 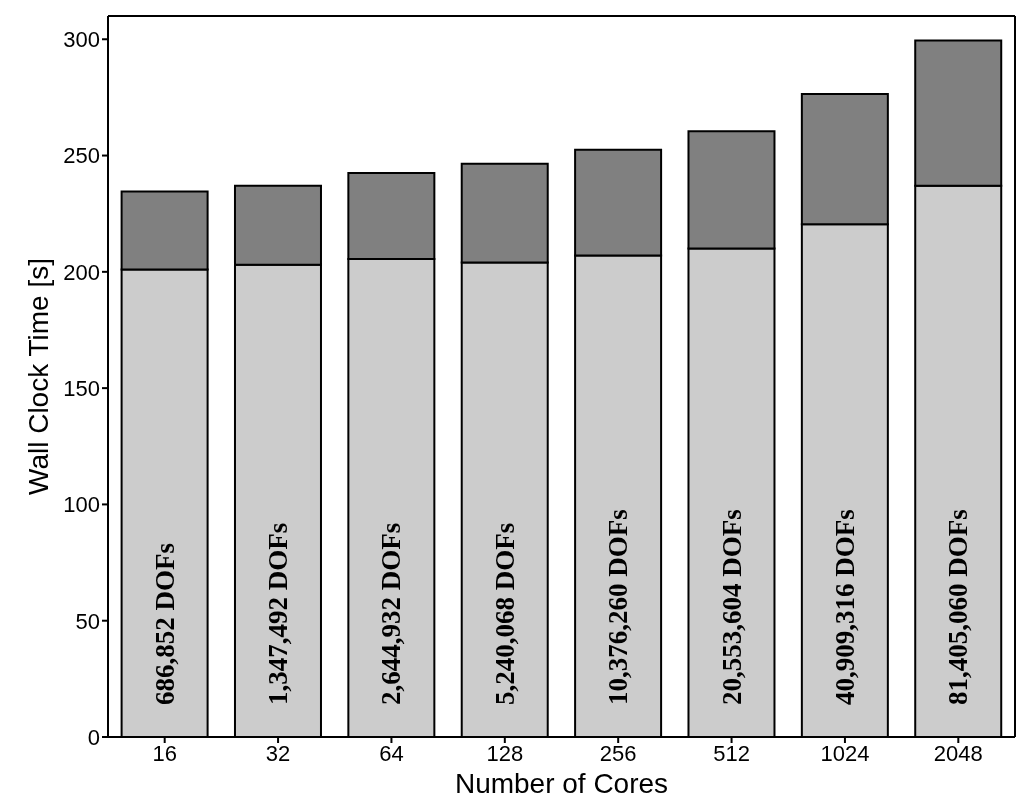 What do you see at coordinates (164, 753) in the screenshot?
I see `x-tick-label: 16` at bounding box center [164, 753].